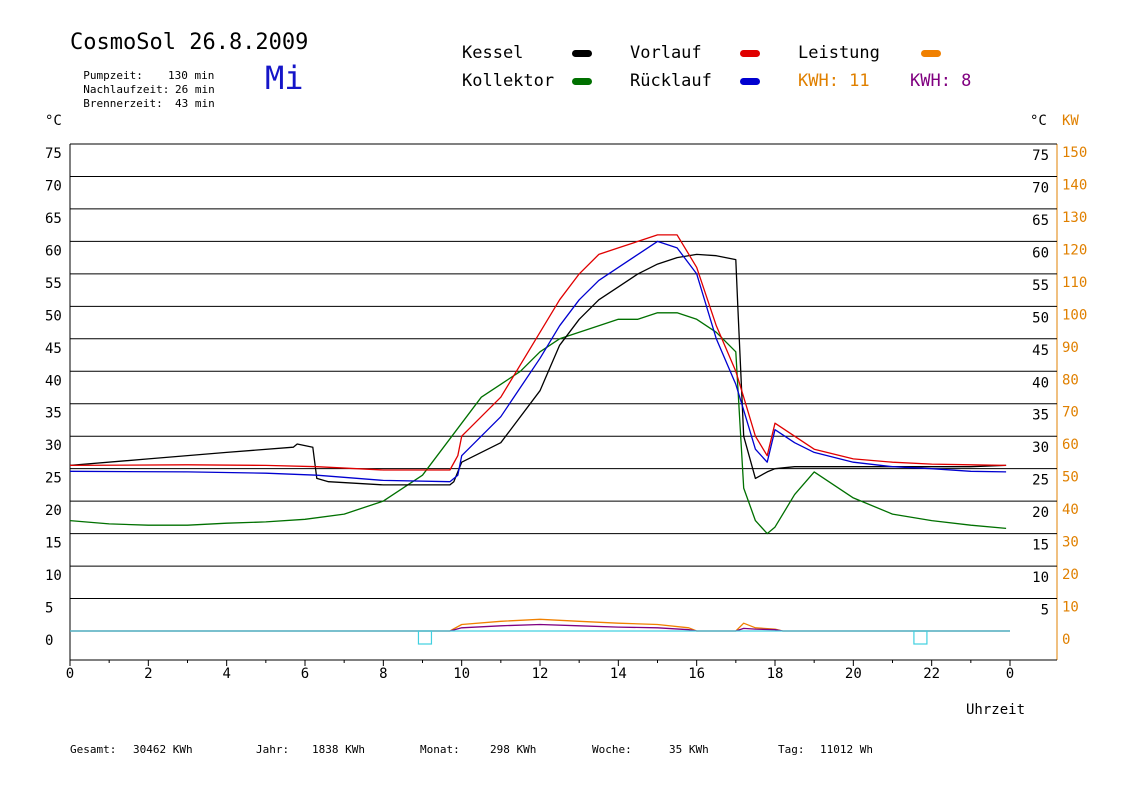 The width and height of the screenshot is (1148, 812). I want to click on x-tick-label: 6, so click(305, 674).